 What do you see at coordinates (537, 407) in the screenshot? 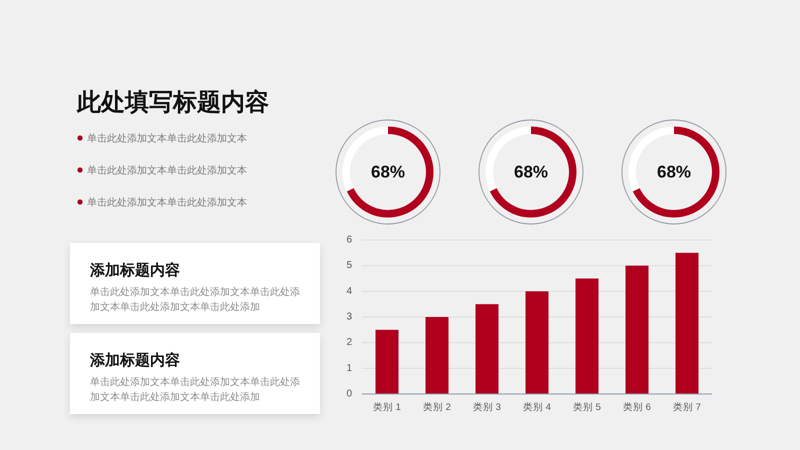
I see `x-tick-label: 类别 4` at bounding box center [537, 407].